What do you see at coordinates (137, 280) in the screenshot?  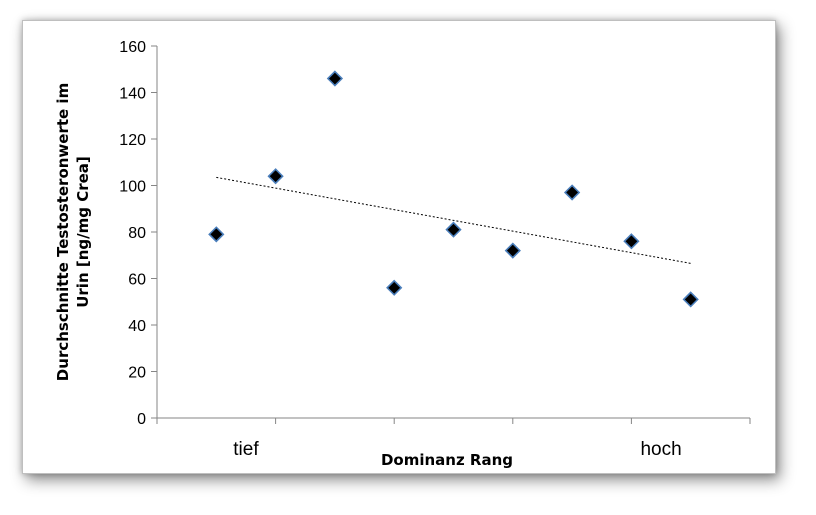 I see `y-tick-label: 60` at bounding box center [137, 280].